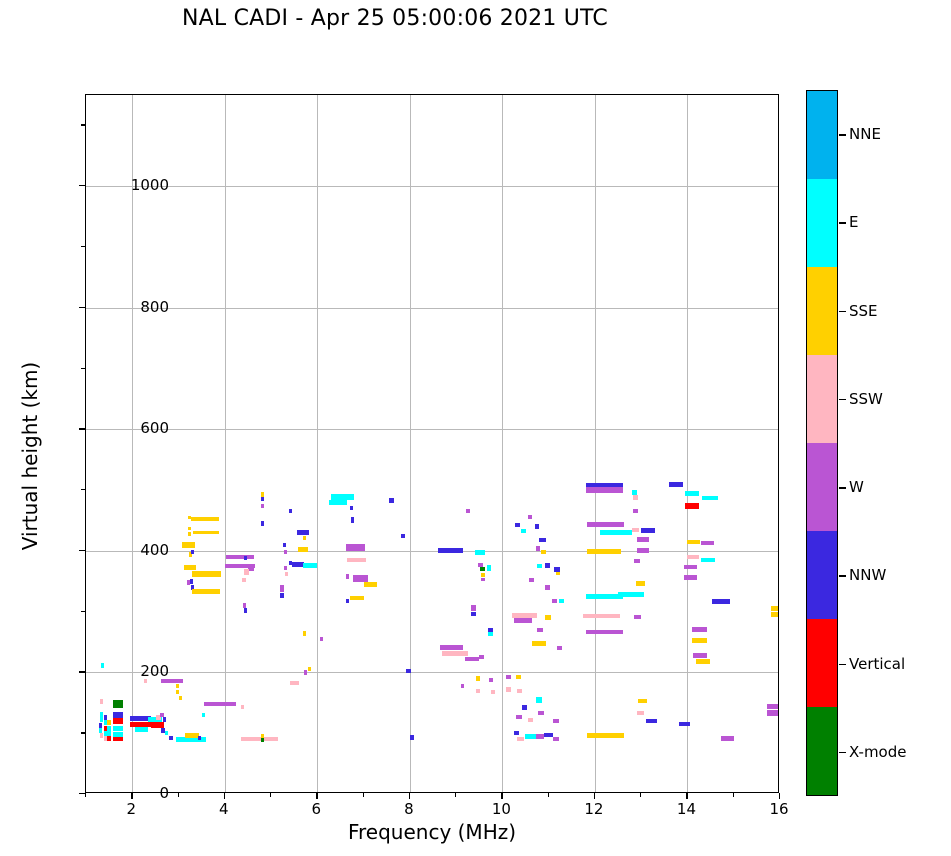 The width and height of the screenshot is (951, 856). Describe the element at coordinates (822, 399) in the screenshot. I see `colorbar-segment-ssw` at that location.